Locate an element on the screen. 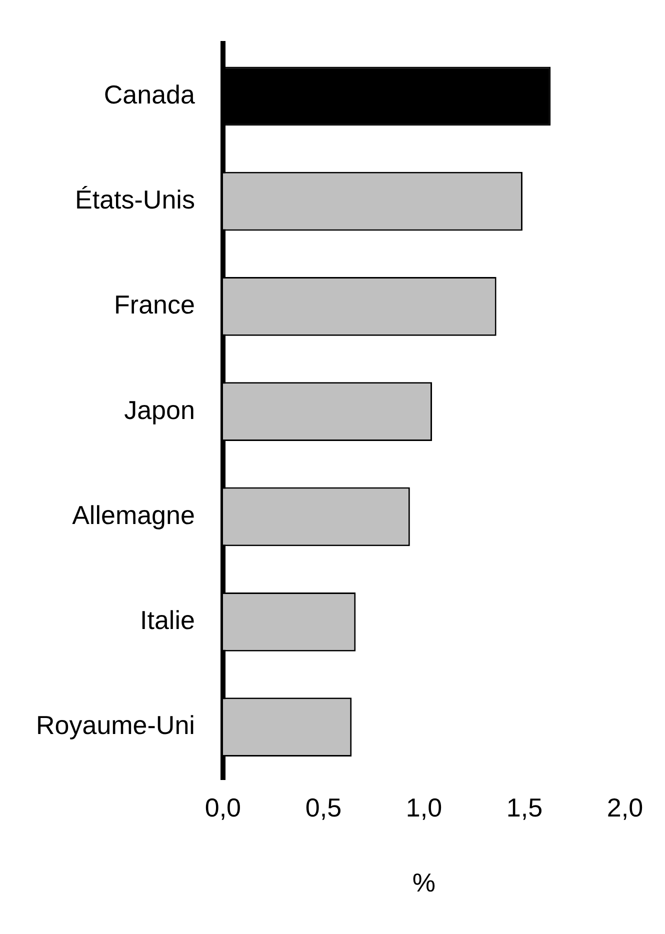 The width and height of the screenshot is (665, 934). x-tick-label: 1,0 is located at coordinates (424, 807).